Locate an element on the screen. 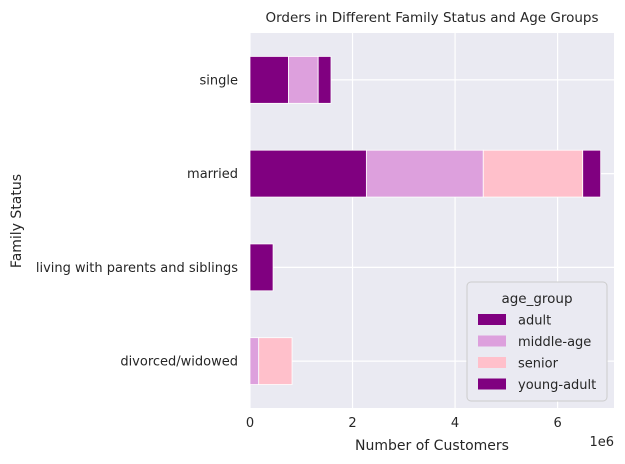  legend-label: senior is located at coordinates (538, 364).